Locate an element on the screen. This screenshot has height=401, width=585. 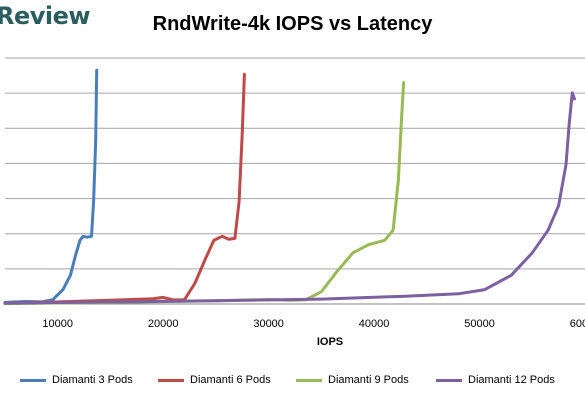
legend-label: Diamanti 6 Pods is located at coordinates (230, 380).